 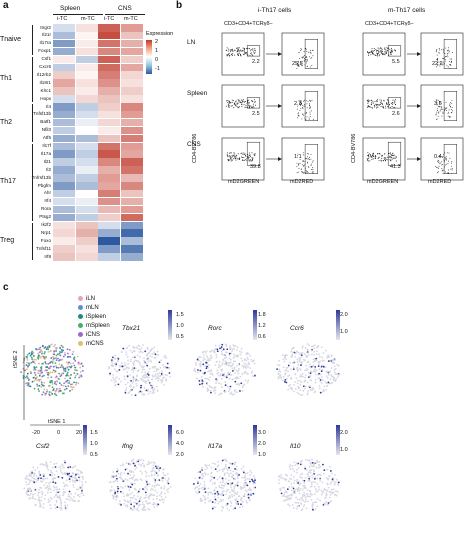 What do you see at coordinates (6, 79) in the screenshot?
I see `group-label: Th1` at bounding box center [6, 79].